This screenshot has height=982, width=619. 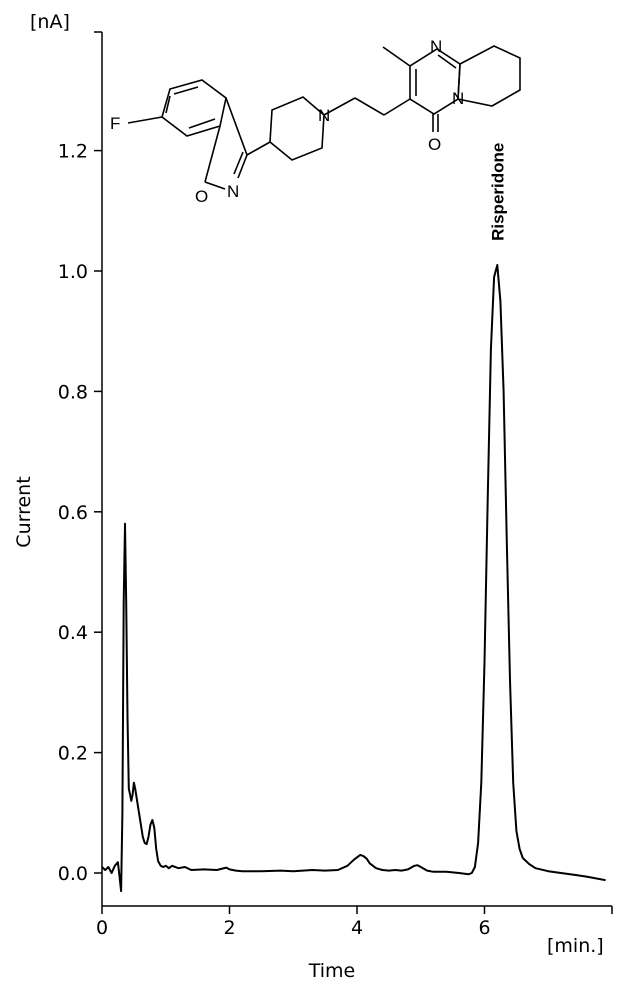 What do you see at coordinates (458, 98) in the screenshot?
I see `atom-n-bridge: N` at bounding box center [458, 98].